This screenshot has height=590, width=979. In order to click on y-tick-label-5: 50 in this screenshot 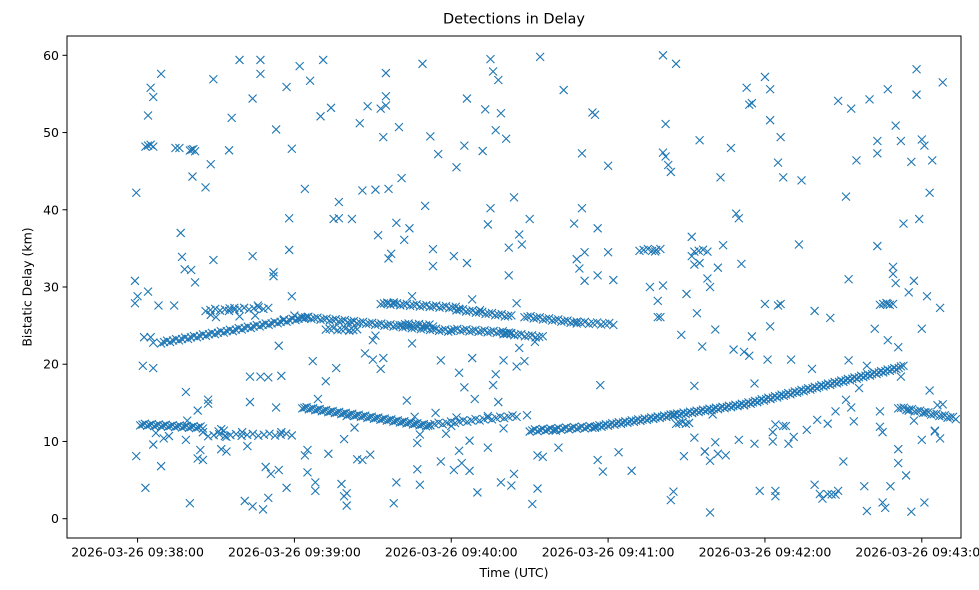, I will do `click(51, 132)`.